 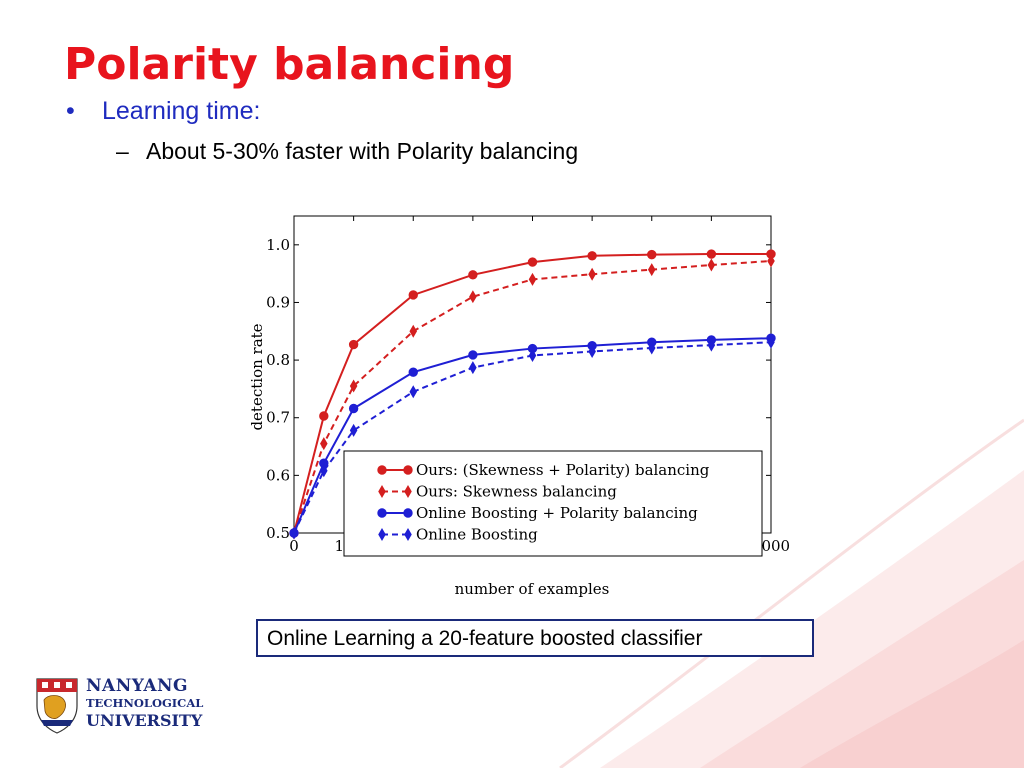 I want to click on y-tick-label: 0.7, so click(x=278, y=418).